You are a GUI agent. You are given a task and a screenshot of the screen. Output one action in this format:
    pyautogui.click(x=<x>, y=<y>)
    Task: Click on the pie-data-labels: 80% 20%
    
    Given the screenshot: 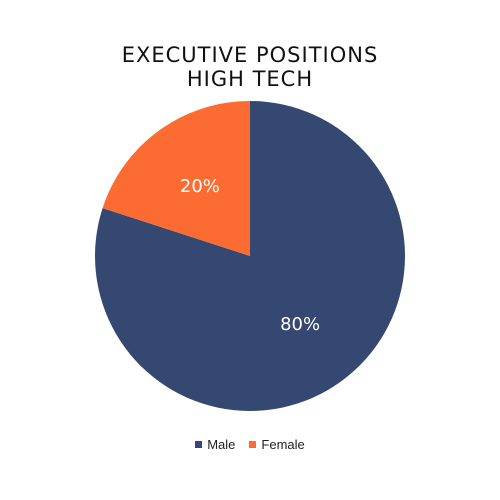 What is the action you would take?
    pyautogui.click(x=250, y=255)
    